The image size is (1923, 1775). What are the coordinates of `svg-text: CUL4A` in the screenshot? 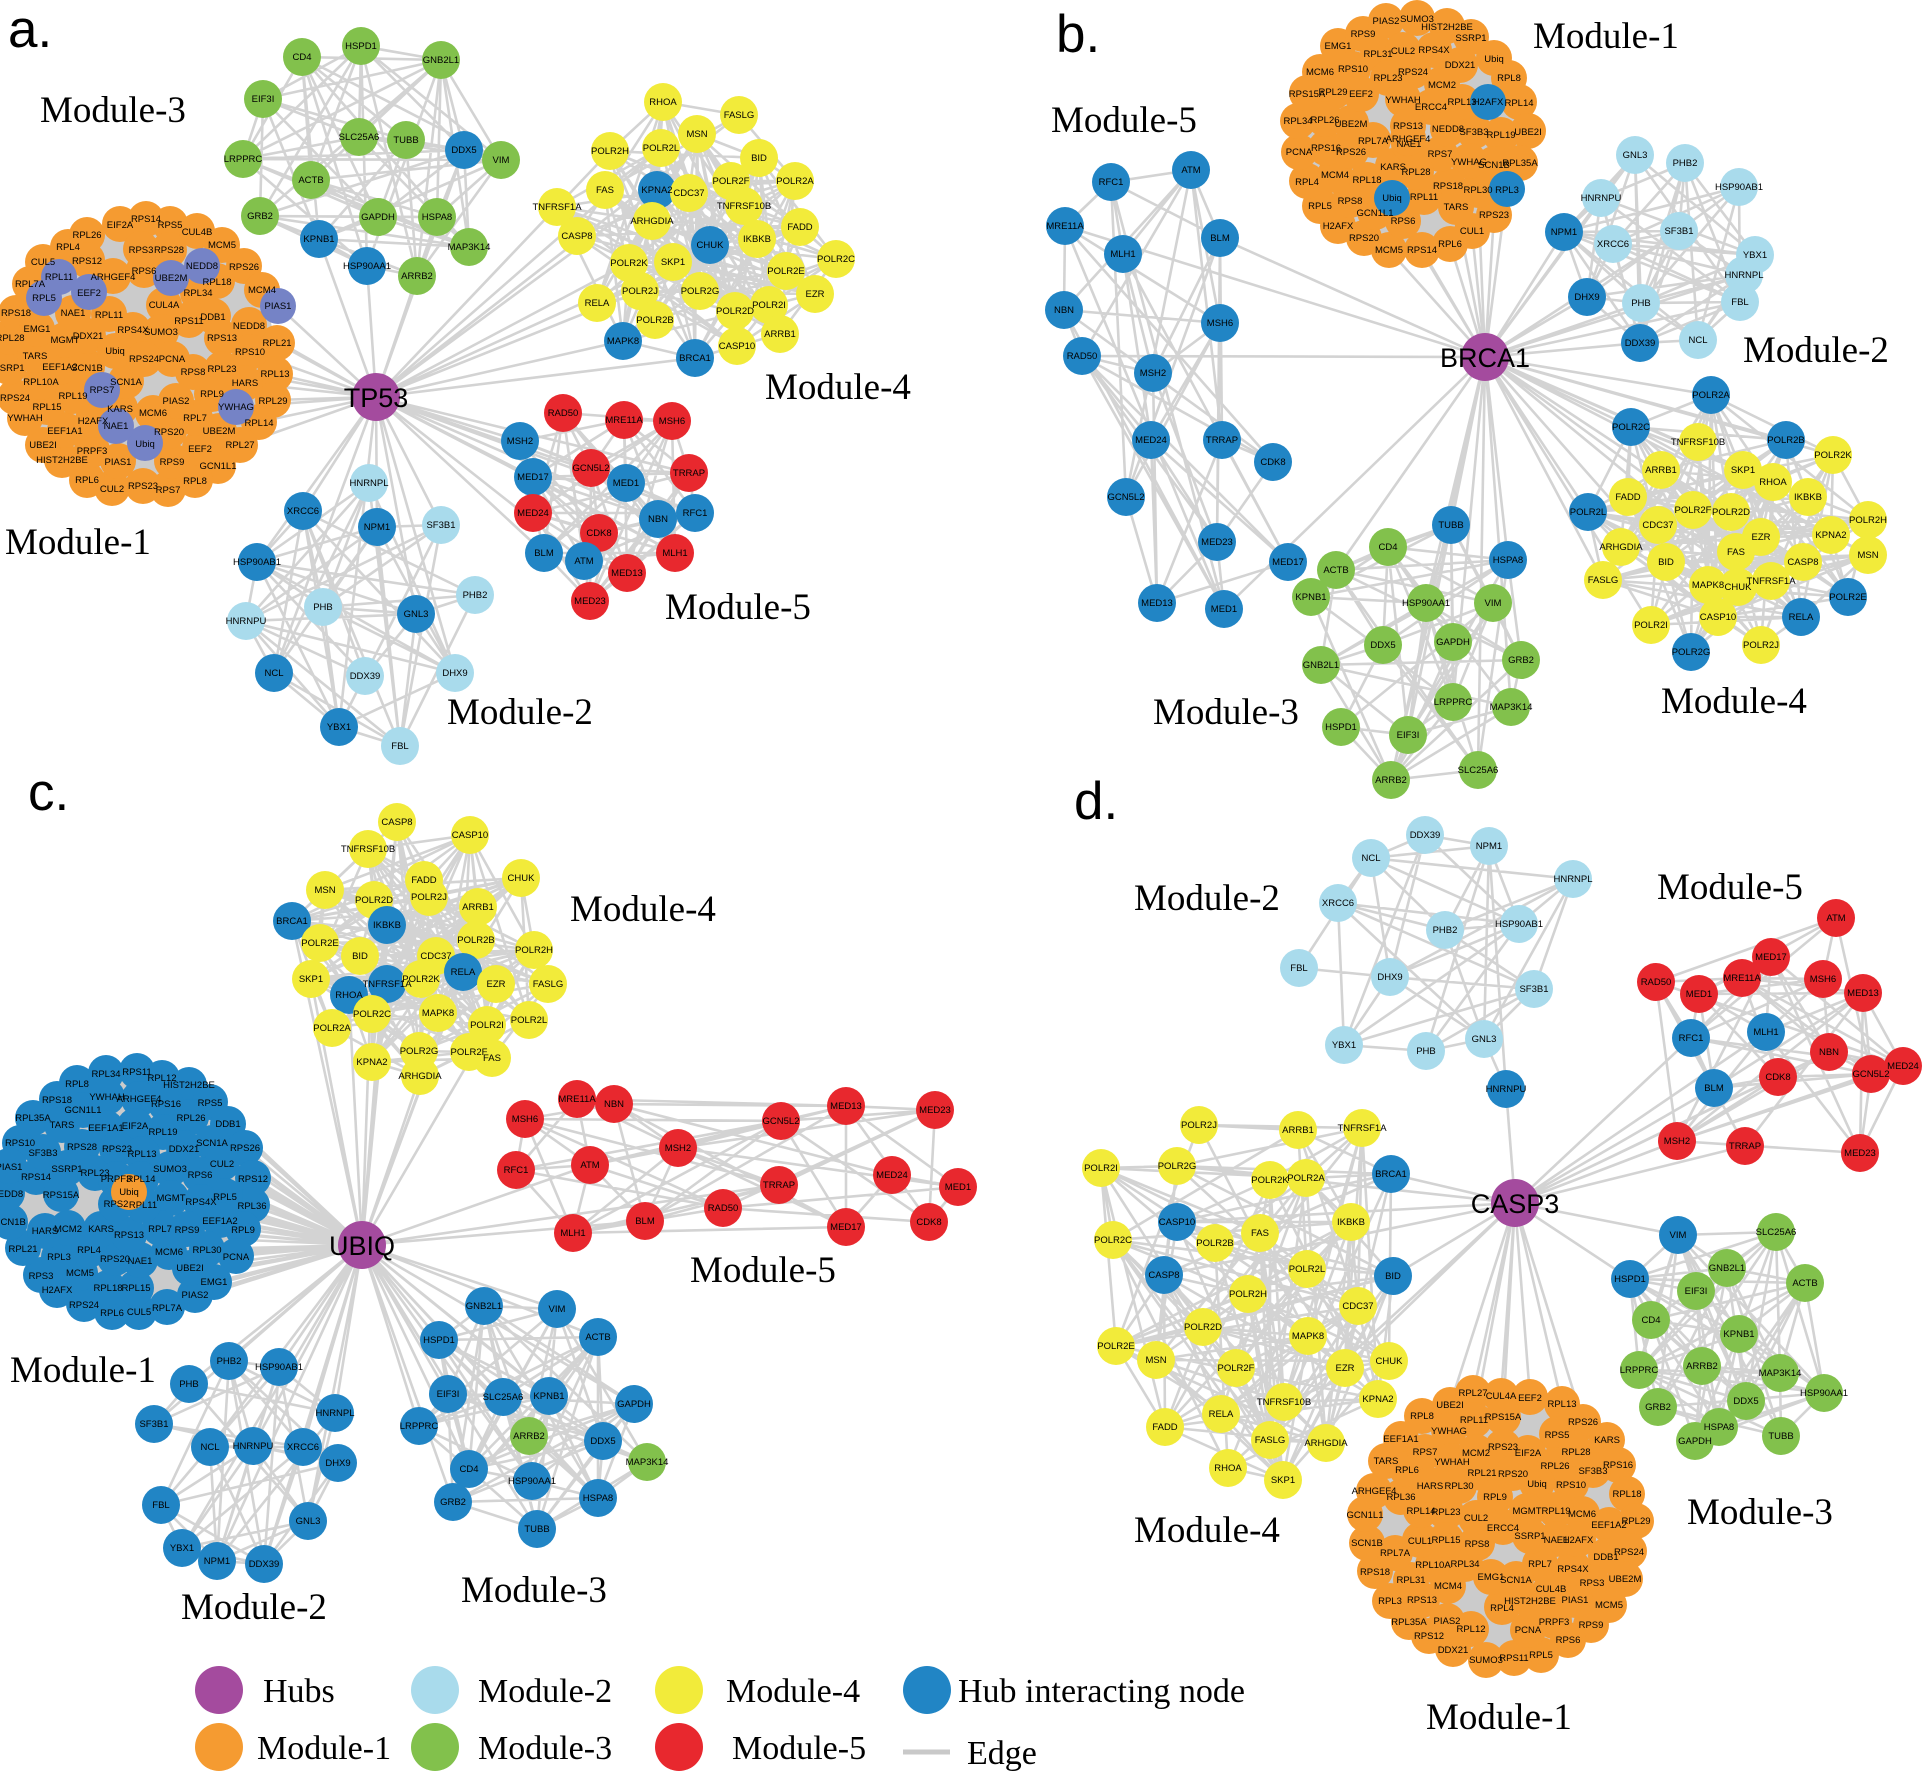 It's located at (1501, 1396).